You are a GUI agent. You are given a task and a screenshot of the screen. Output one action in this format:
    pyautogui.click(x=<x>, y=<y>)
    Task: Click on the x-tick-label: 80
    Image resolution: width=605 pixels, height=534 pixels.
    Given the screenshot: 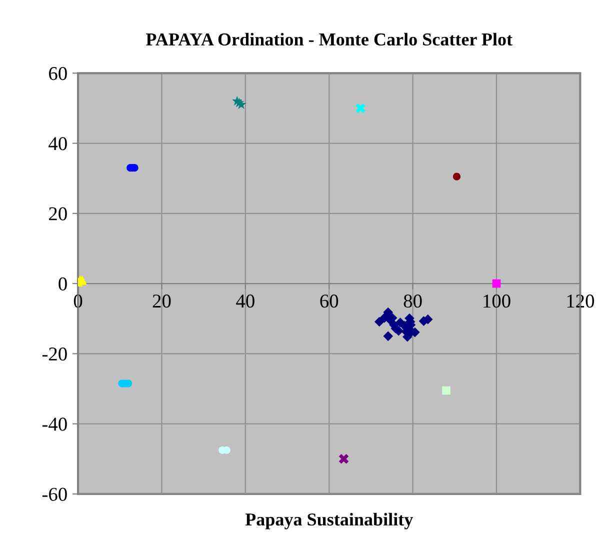 What is the action you would take?
    pyautogui.click(x=413, y=301)
    